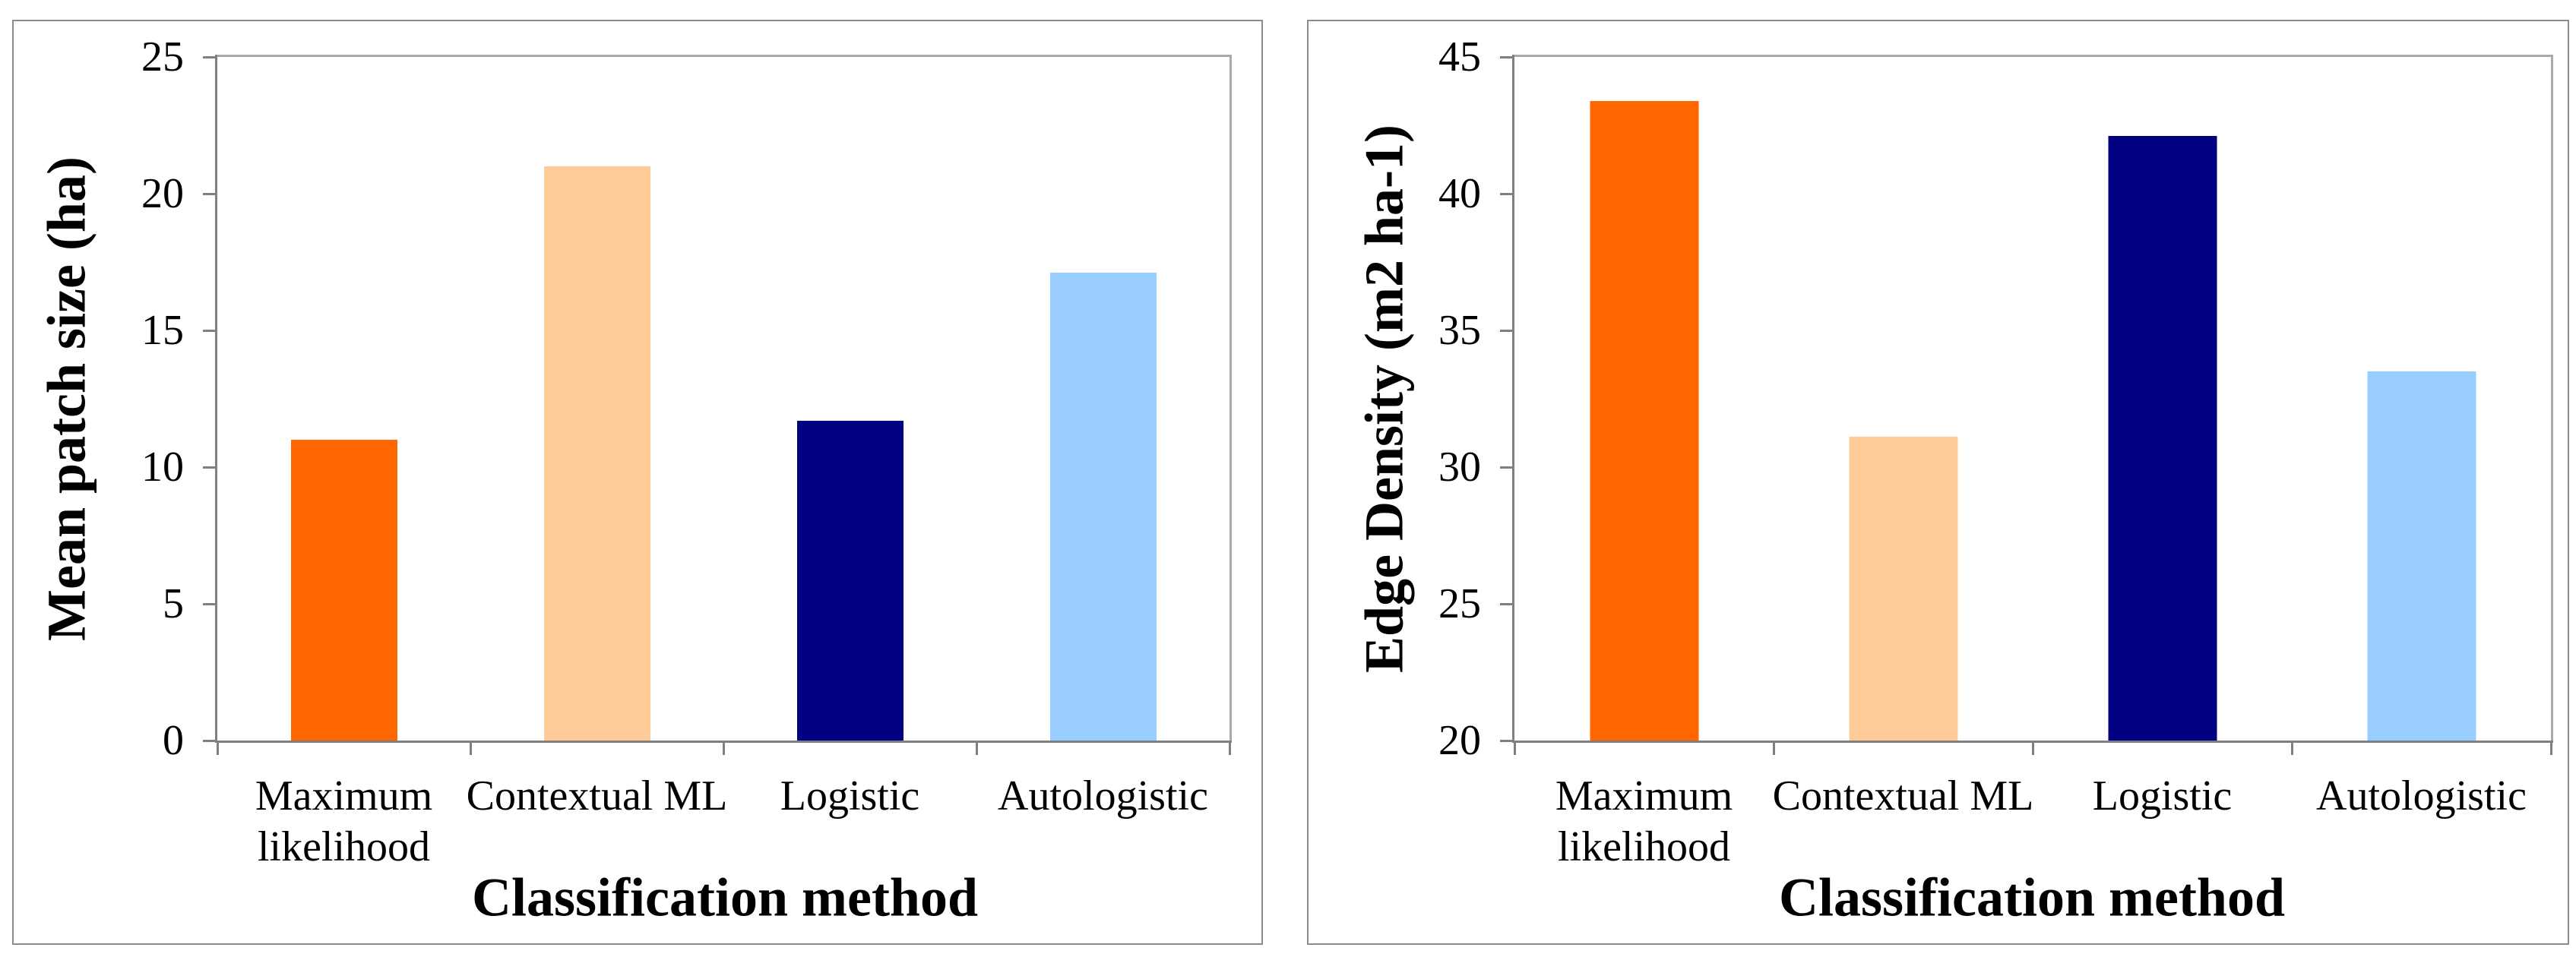  Describe the element at coordinates (1384, 399) in the screenshot. I see `y-axis-title: Edge Density (m2 ha-1)` at that location.